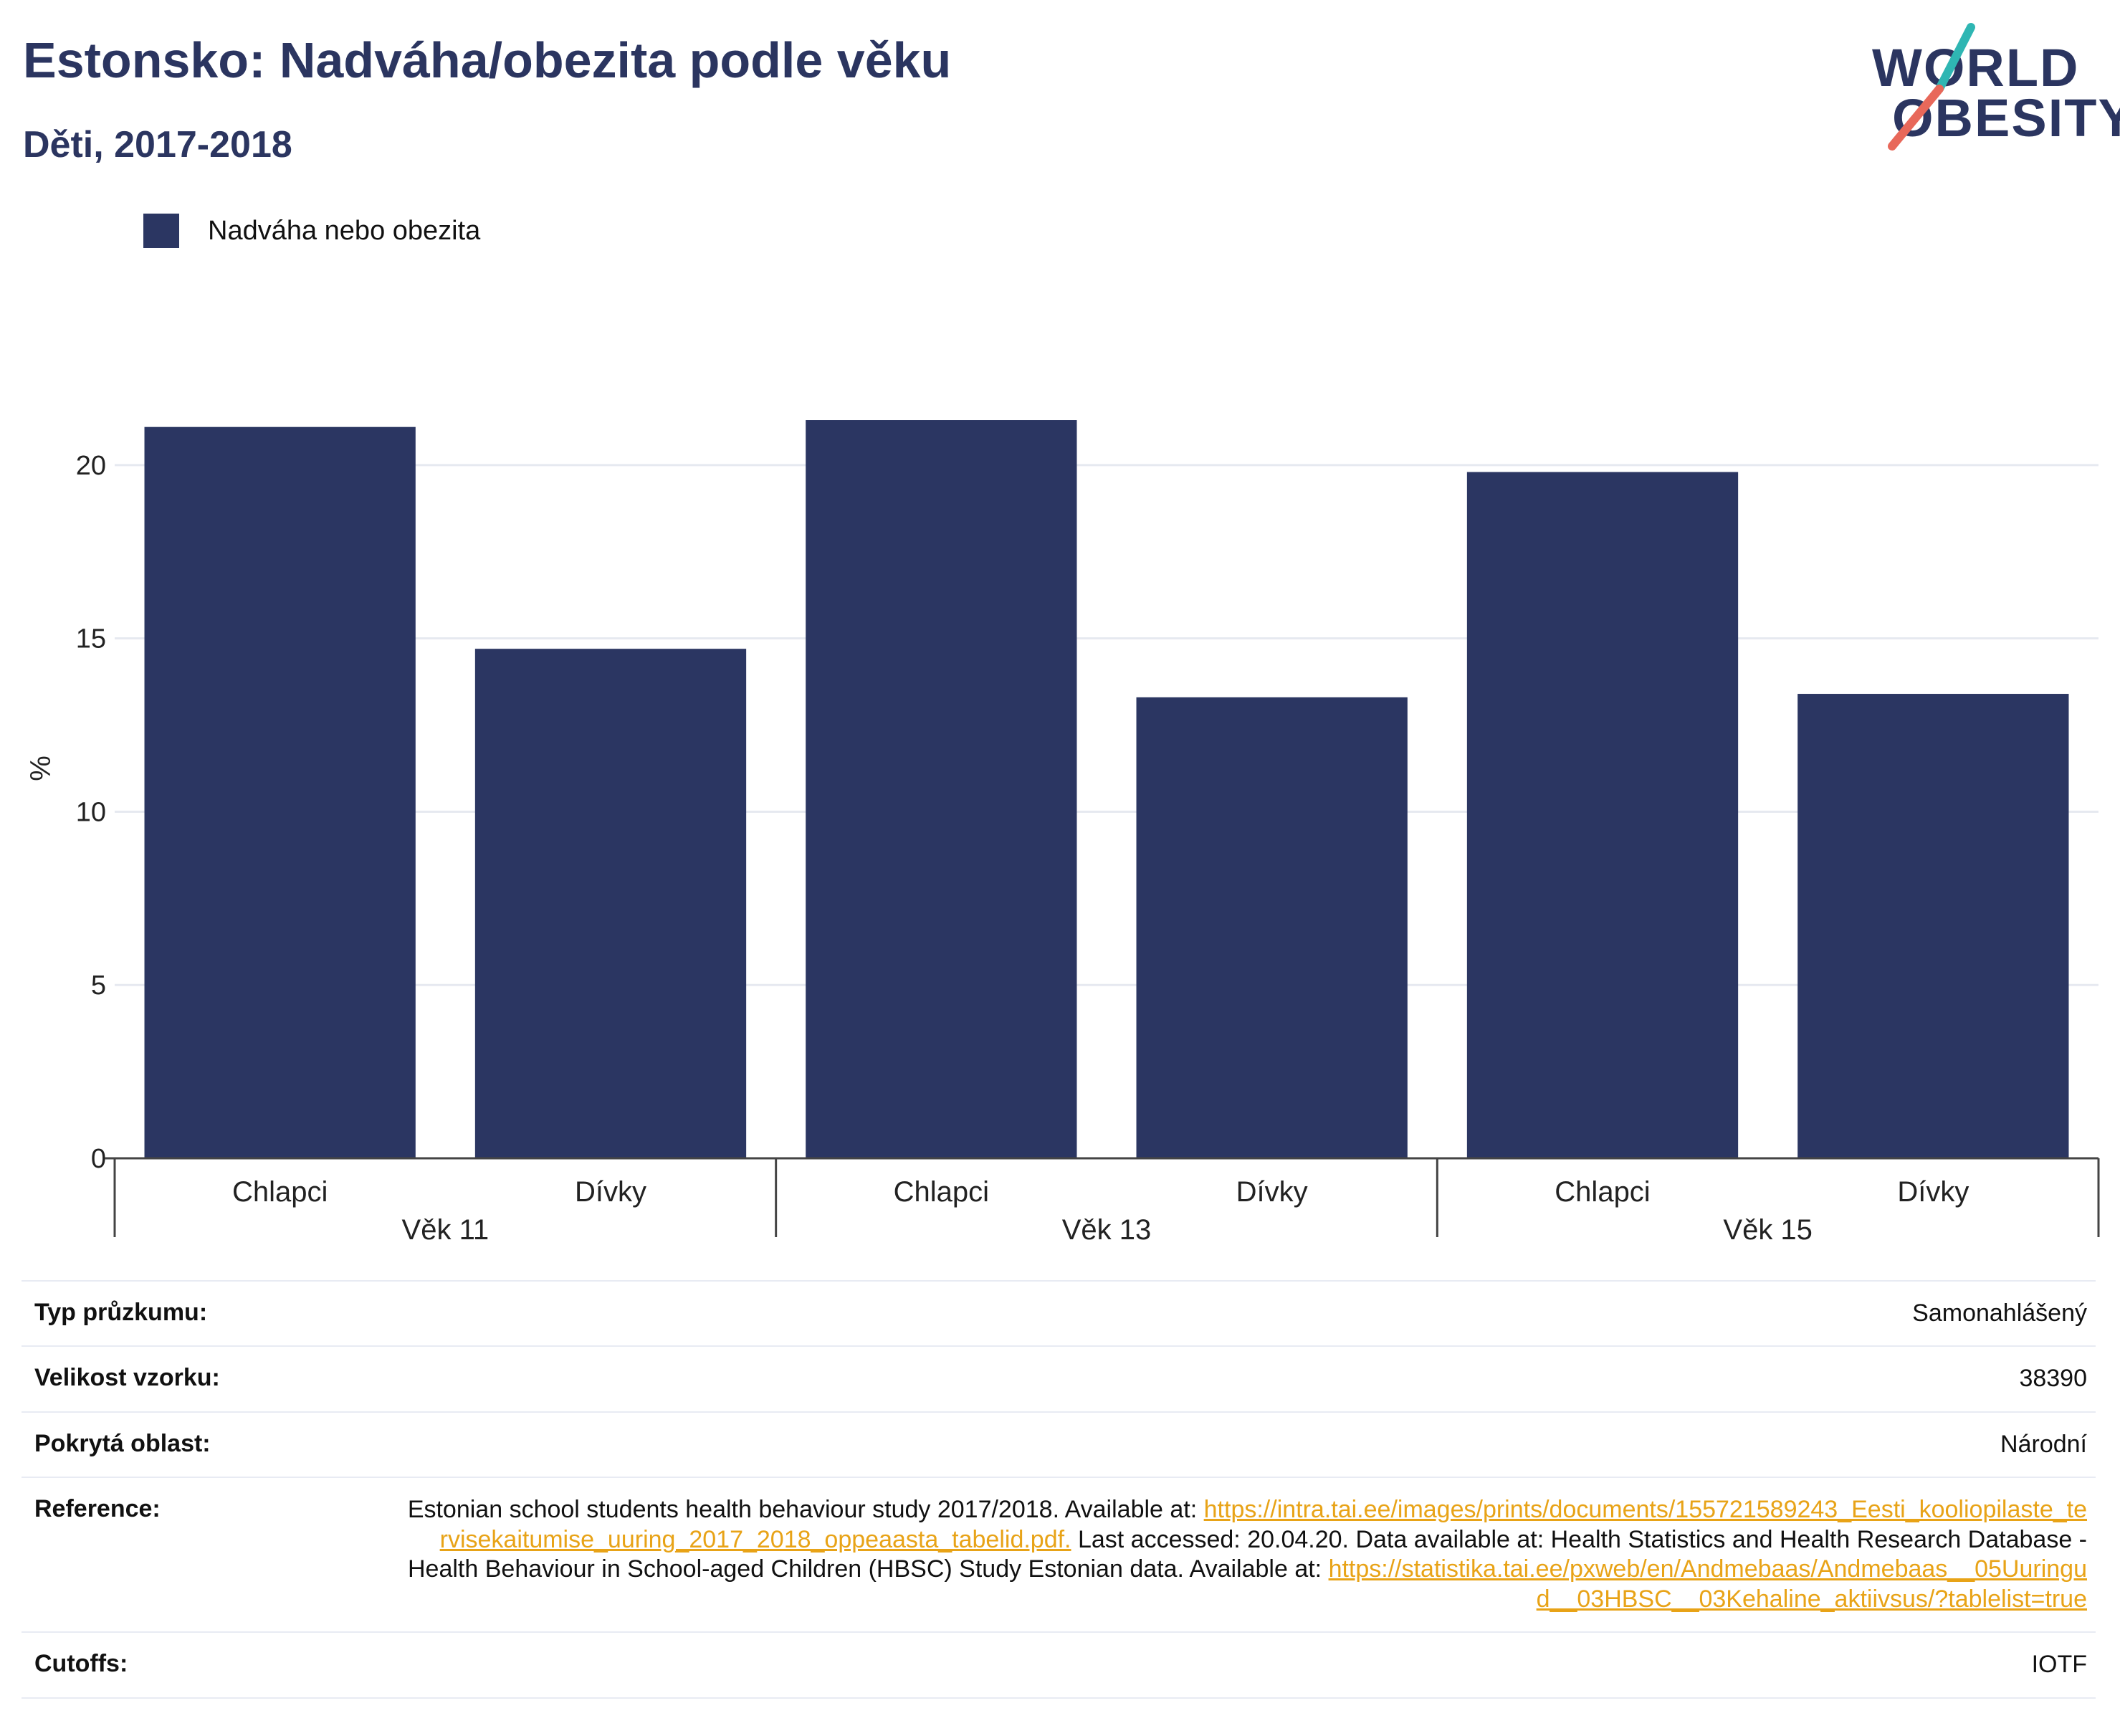 Image resolution: width=2120 pixels, height=1736 pixels. Describe the element at coordinates (1059, 1444) in the screenshot. I see `info-row-area: Pokrytá oblast: Národní` at that location.